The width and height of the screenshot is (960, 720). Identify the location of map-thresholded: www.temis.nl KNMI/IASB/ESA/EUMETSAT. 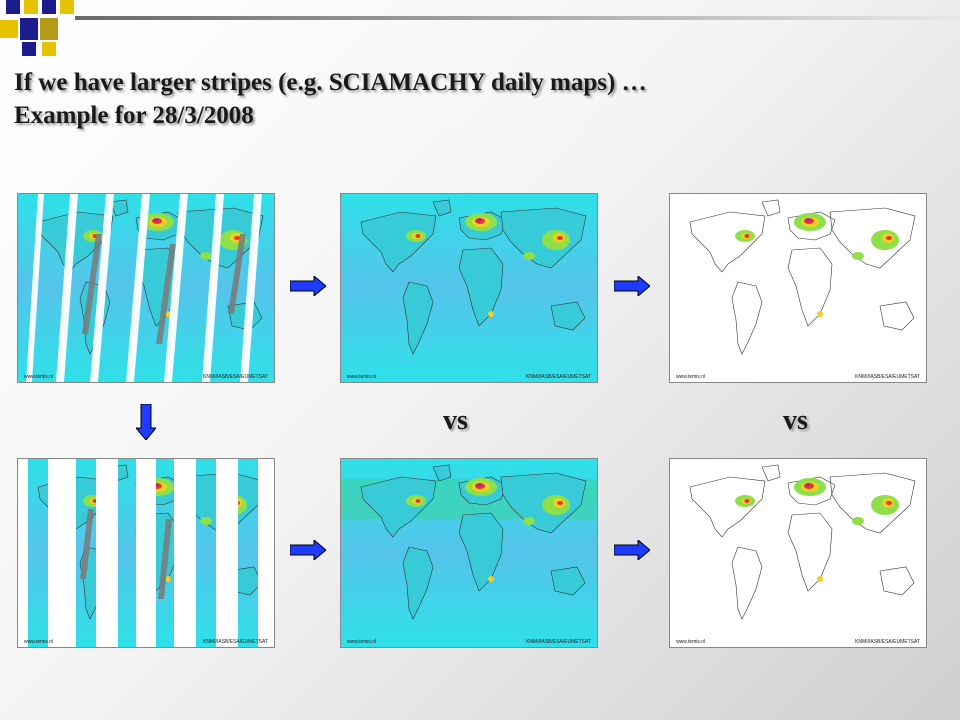
(798, 288).